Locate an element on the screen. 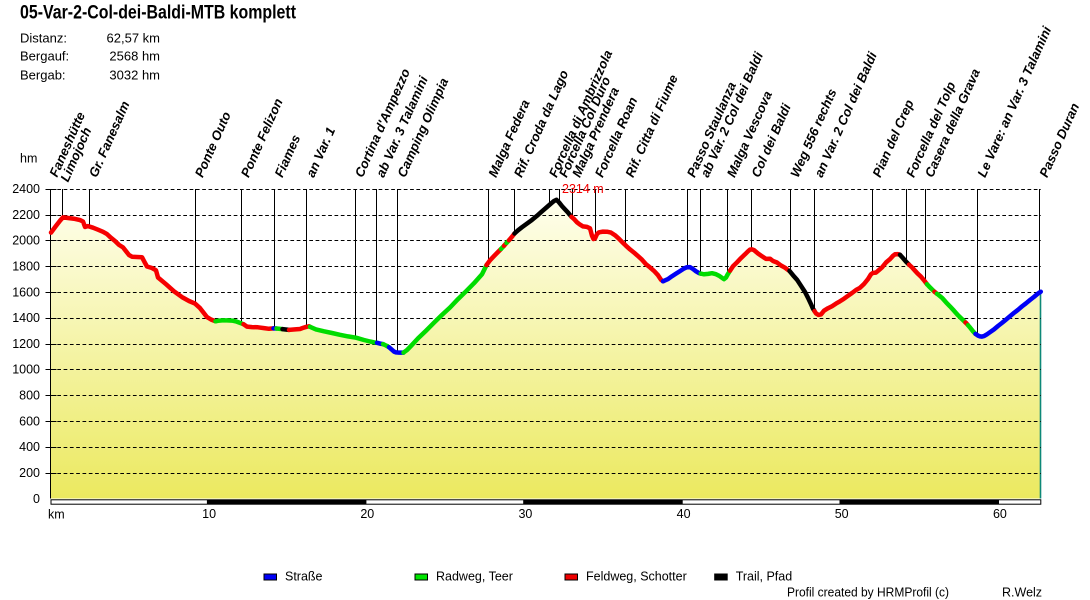  svg-text: 2314 m is located at coordinates (583, 189).